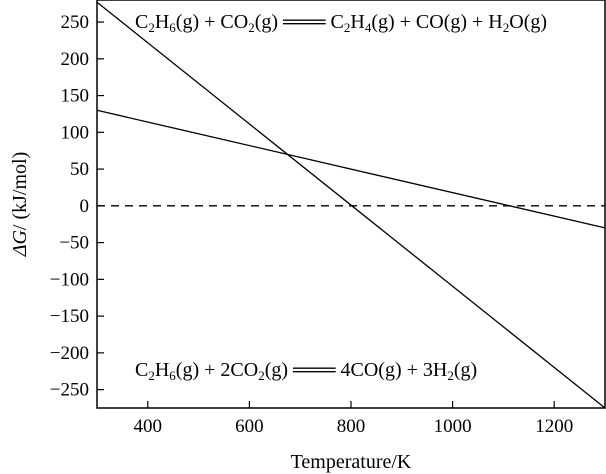 The height and width of the screenshot is (474, 606). What do you see at coordinates (356, 370) in the screenshot?
I see `formula-text: (g) ═══ 4CO(g) + 3H` at bounding box center [356, 370].